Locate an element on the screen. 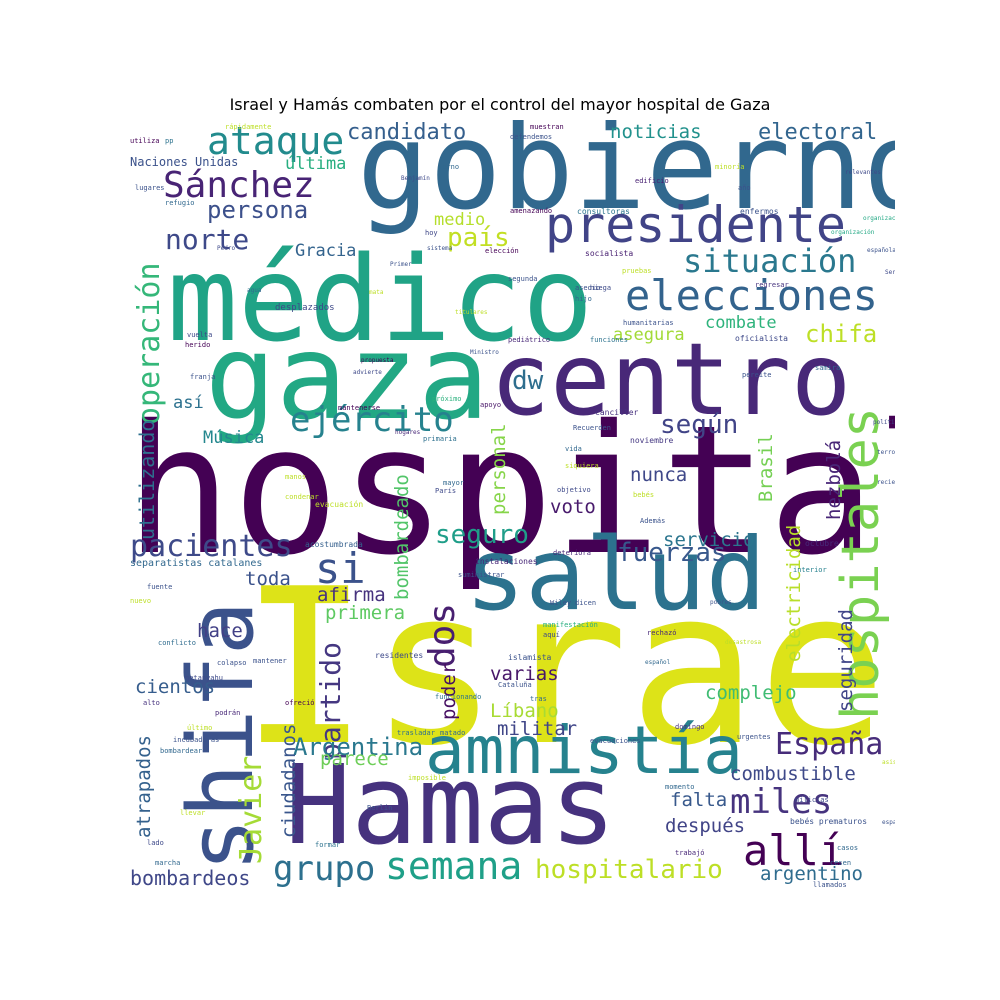 The height and width of the screenshot is (1000, 1000). word-bebes-prematuros: bebés prematuros is located at coordinates (829, 821).